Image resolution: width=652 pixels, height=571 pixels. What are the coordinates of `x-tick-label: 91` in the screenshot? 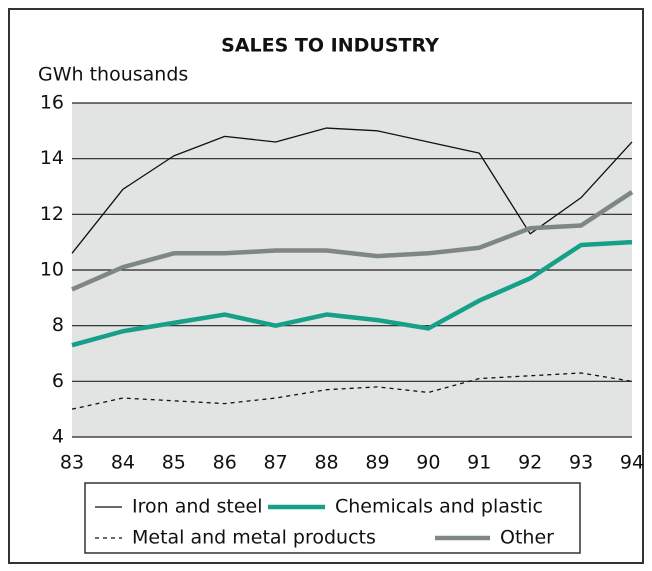 It's located at (479, 463).